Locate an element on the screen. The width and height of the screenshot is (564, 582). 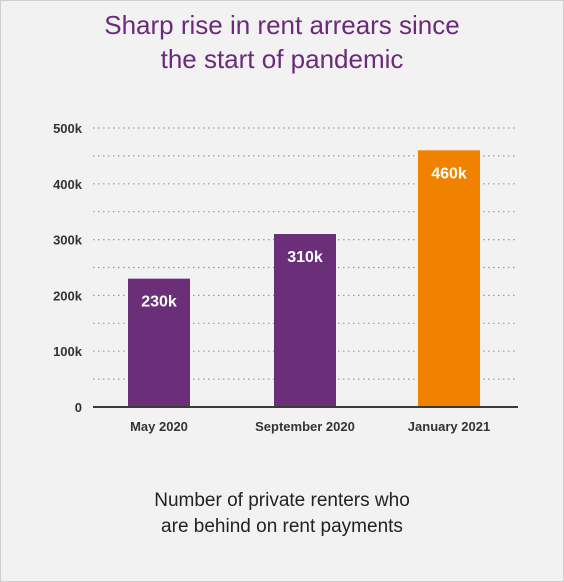
x-tick-label: May 2020 is located at coordinates (159, 426).